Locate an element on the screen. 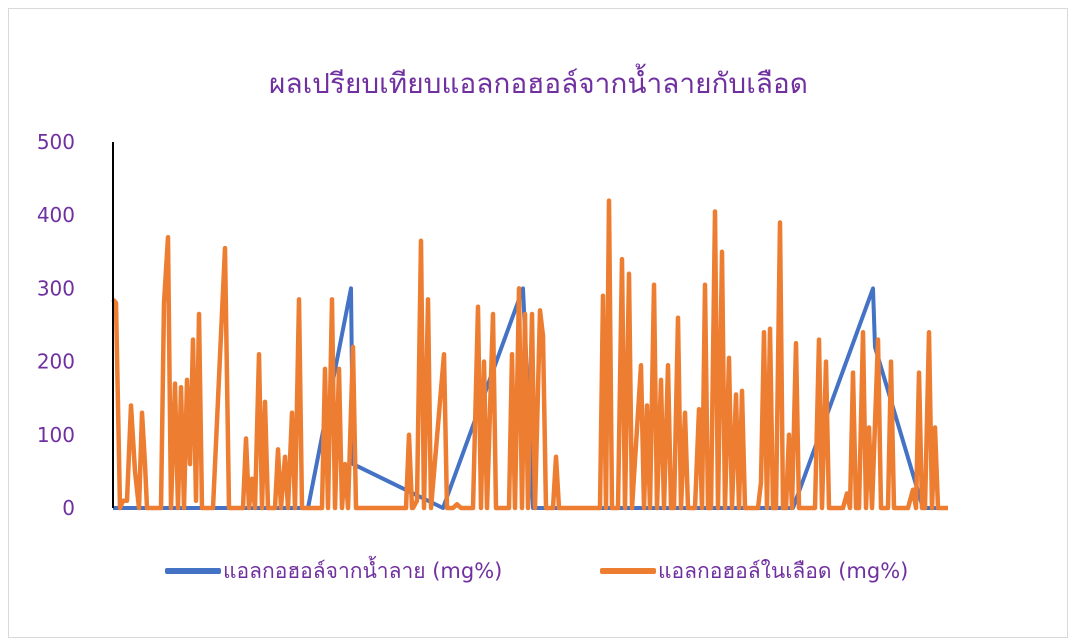 The image size is (1077, 642). chart-title: ผลเปรียบเทียบแอลกอฮอล์จากน้ำลายกับเลือด is located at coordinates (538, 83).